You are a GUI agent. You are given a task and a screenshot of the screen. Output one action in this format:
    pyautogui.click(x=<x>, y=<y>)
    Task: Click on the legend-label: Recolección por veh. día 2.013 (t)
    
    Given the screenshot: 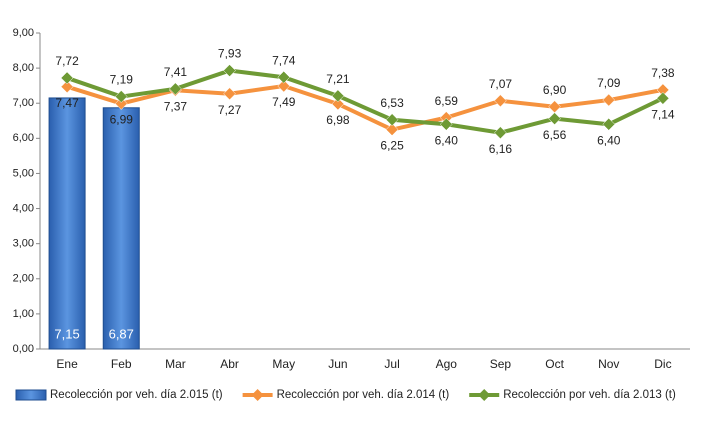 What is the action you would take?
    pyautogui.click(x=589, y=395)
    